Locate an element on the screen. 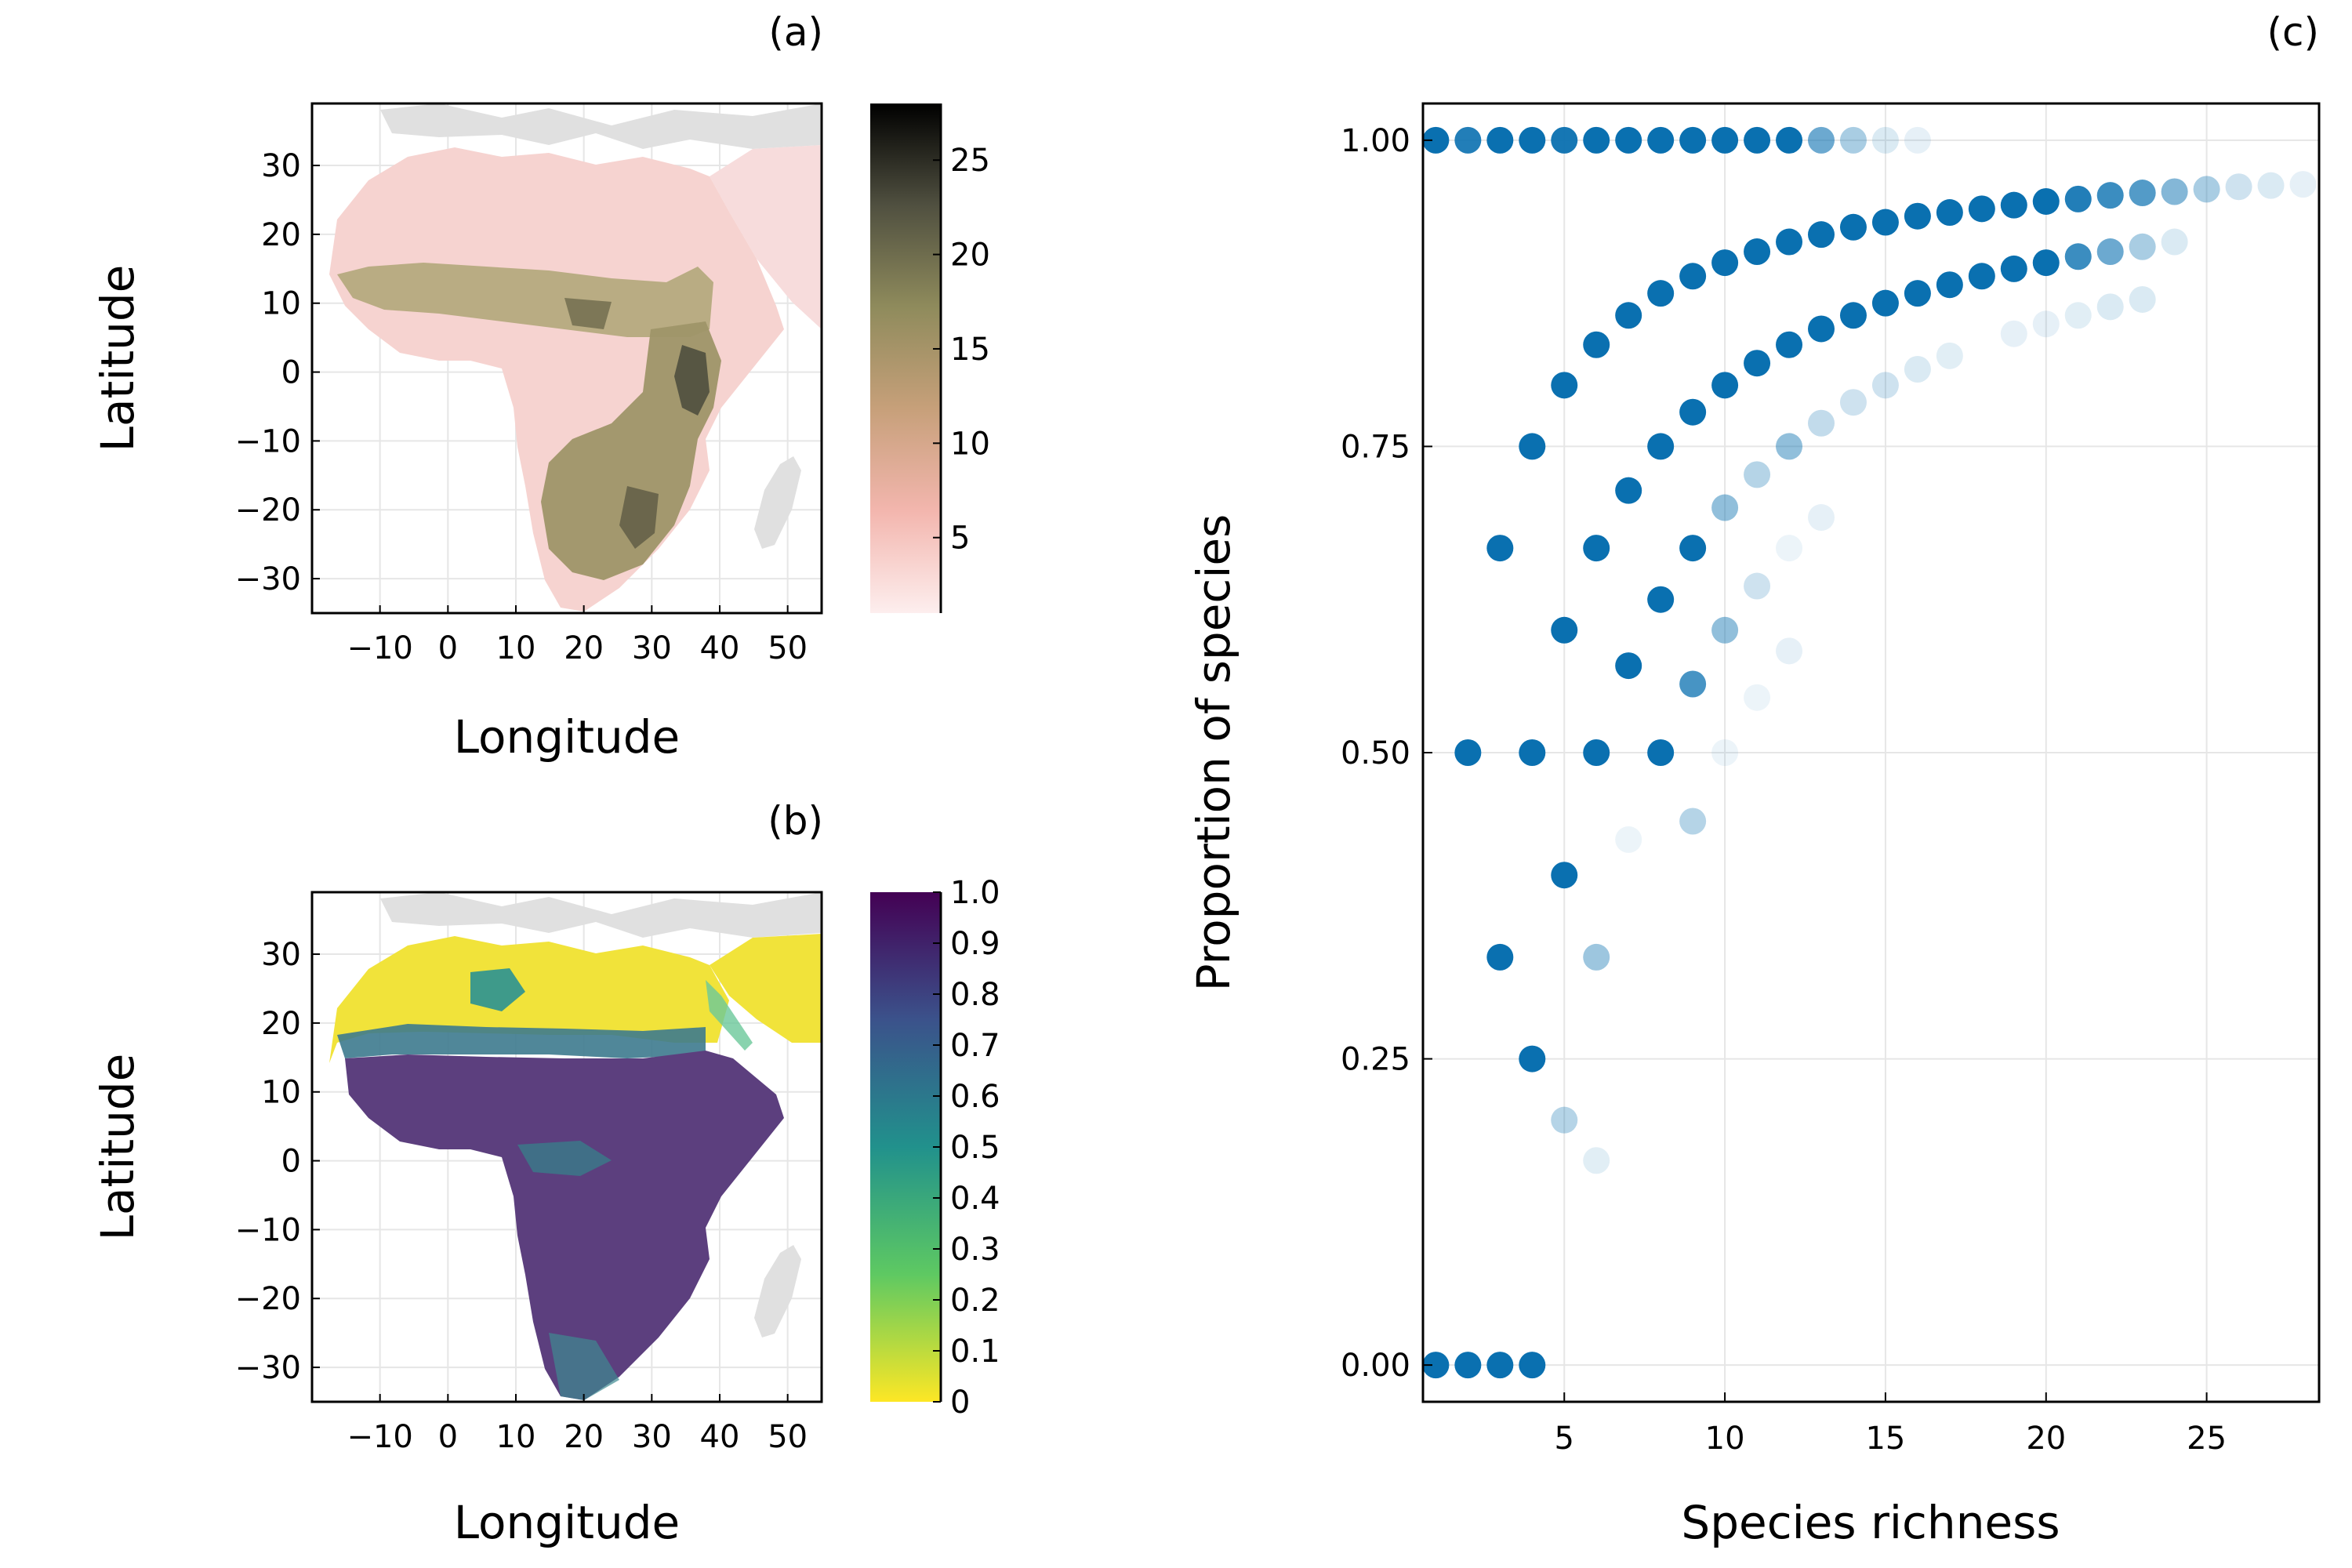 The height and width of the screenshot is (1568, 2352). panel-b-south-patch is located at coordinates (584, 1366).